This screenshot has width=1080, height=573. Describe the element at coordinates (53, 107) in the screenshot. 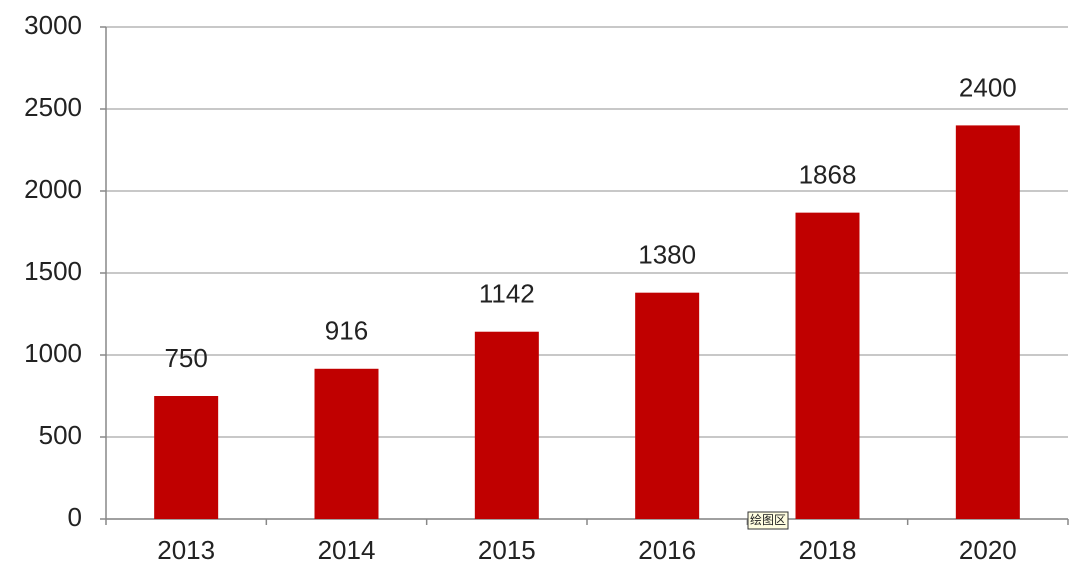

I see `y-tick-label: 2500` at that location.